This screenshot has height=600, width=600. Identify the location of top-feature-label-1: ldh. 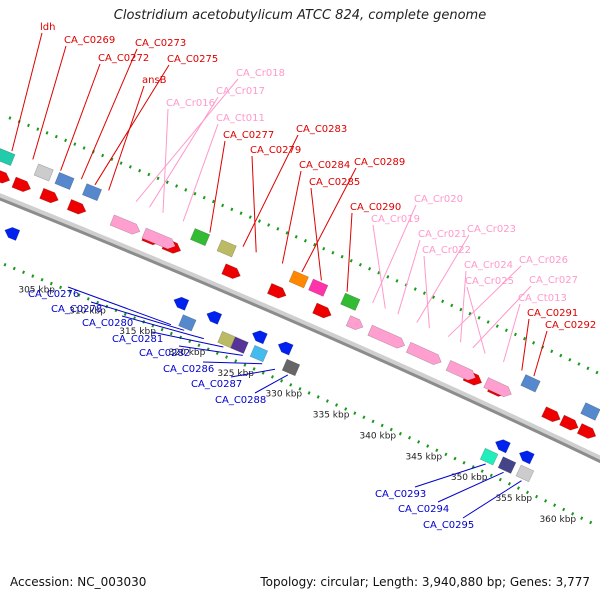
(47, 27).